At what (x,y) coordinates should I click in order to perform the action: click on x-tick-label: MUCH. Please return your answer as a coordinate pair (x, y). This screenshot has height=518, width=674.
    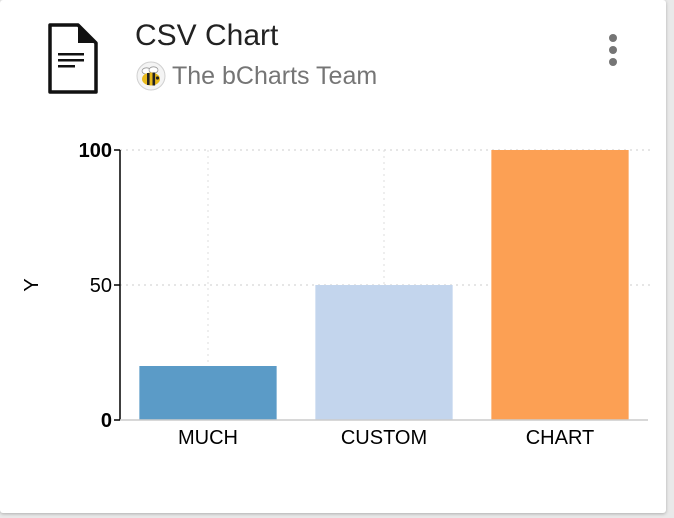
    Looking at the image, I should click on (208, 438).